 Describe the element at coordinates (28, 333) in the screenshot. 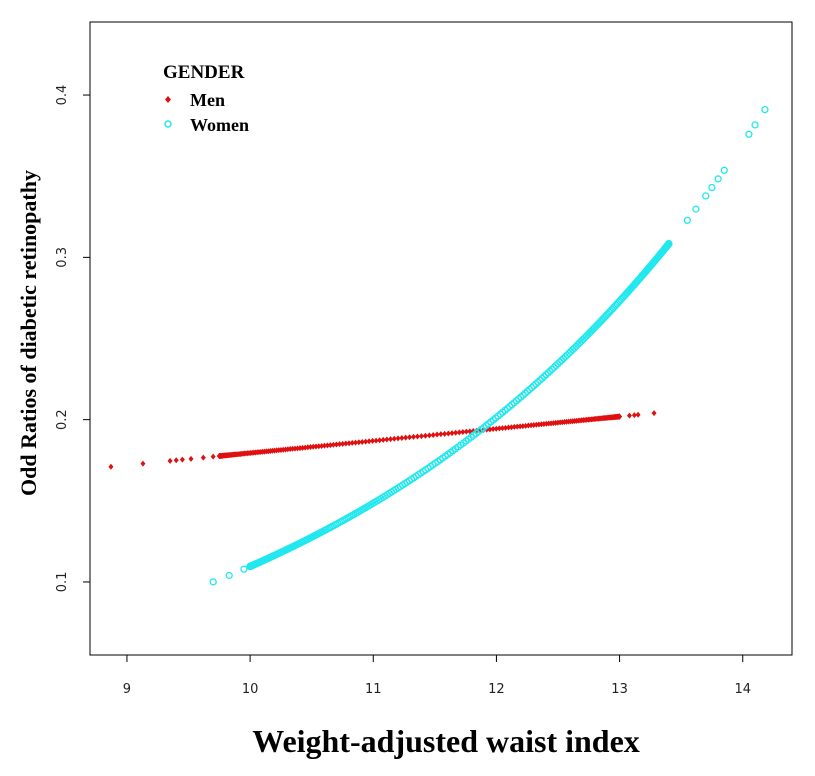

I see `y-axis-title: Odd Ratios of diabetic retinopathy` at that location.